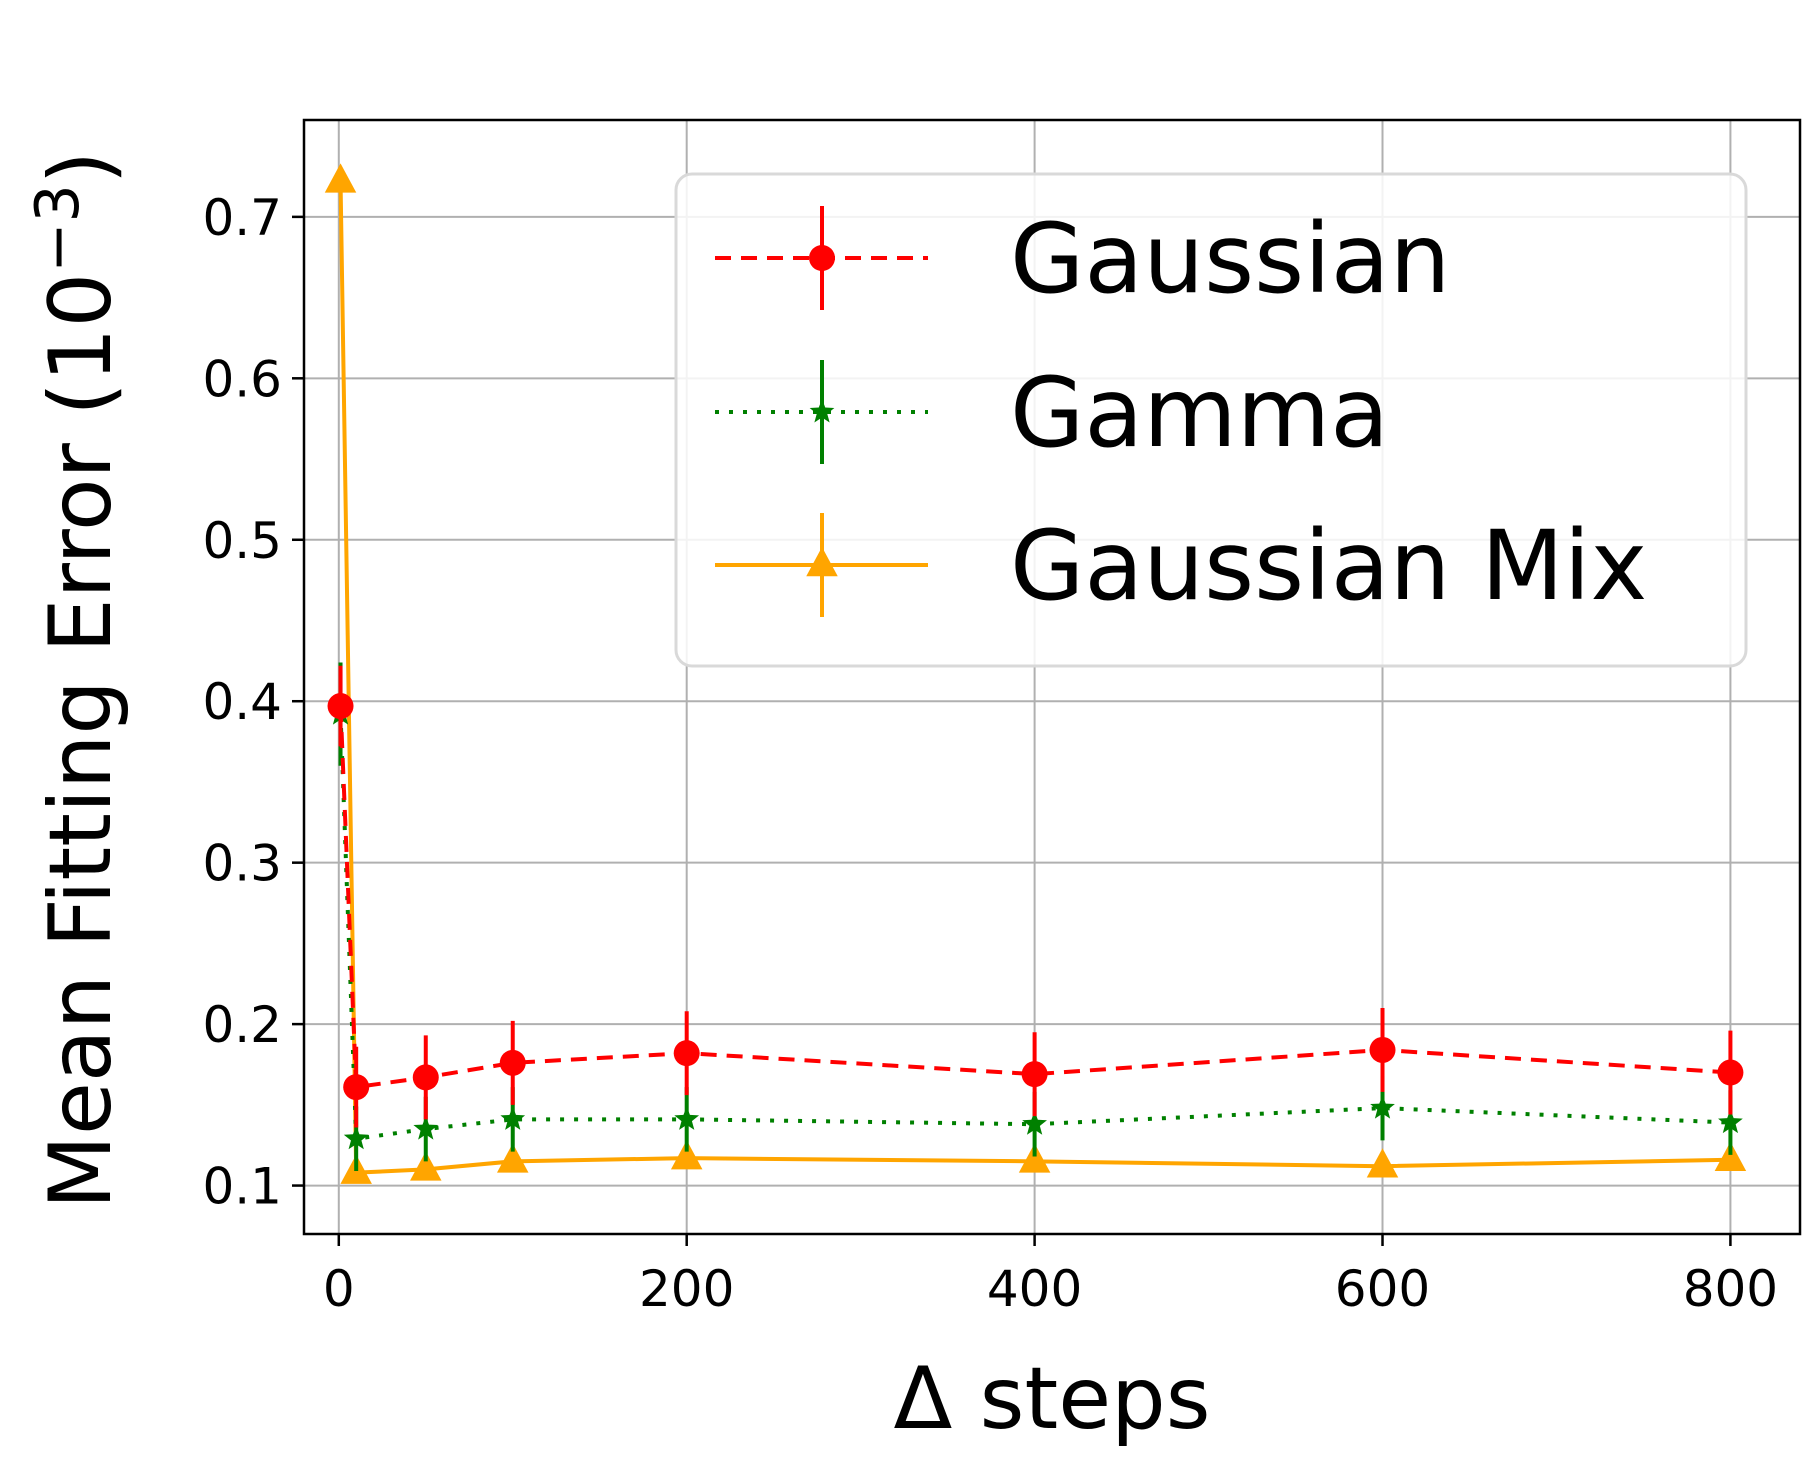  I want to click on x-tick-label: 200, so click(686, 1289).